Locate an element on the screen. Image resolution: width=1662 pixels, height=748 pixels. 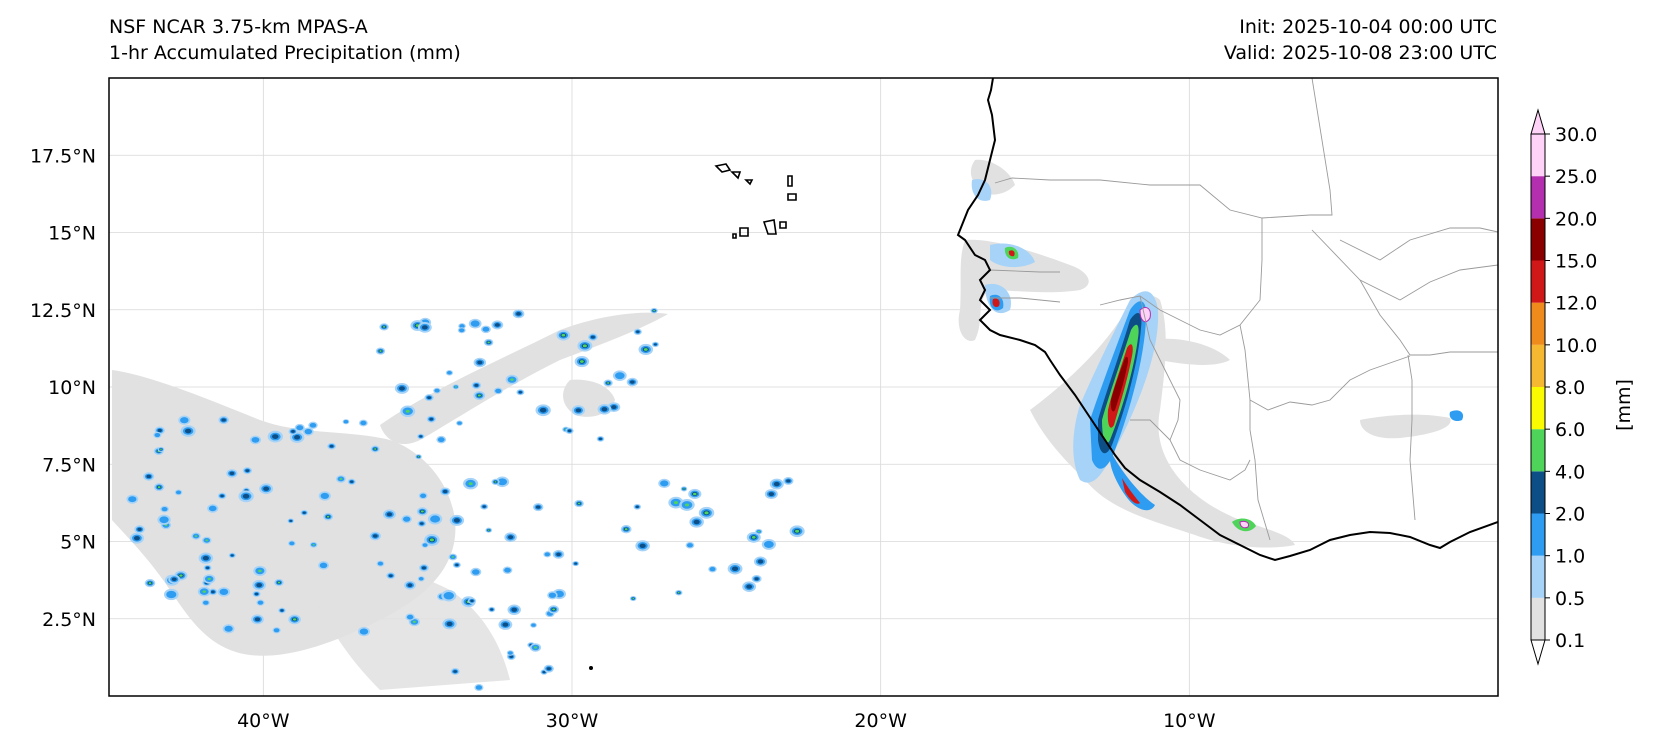
precip-core-ivory is located at coordinates (1456, 416).